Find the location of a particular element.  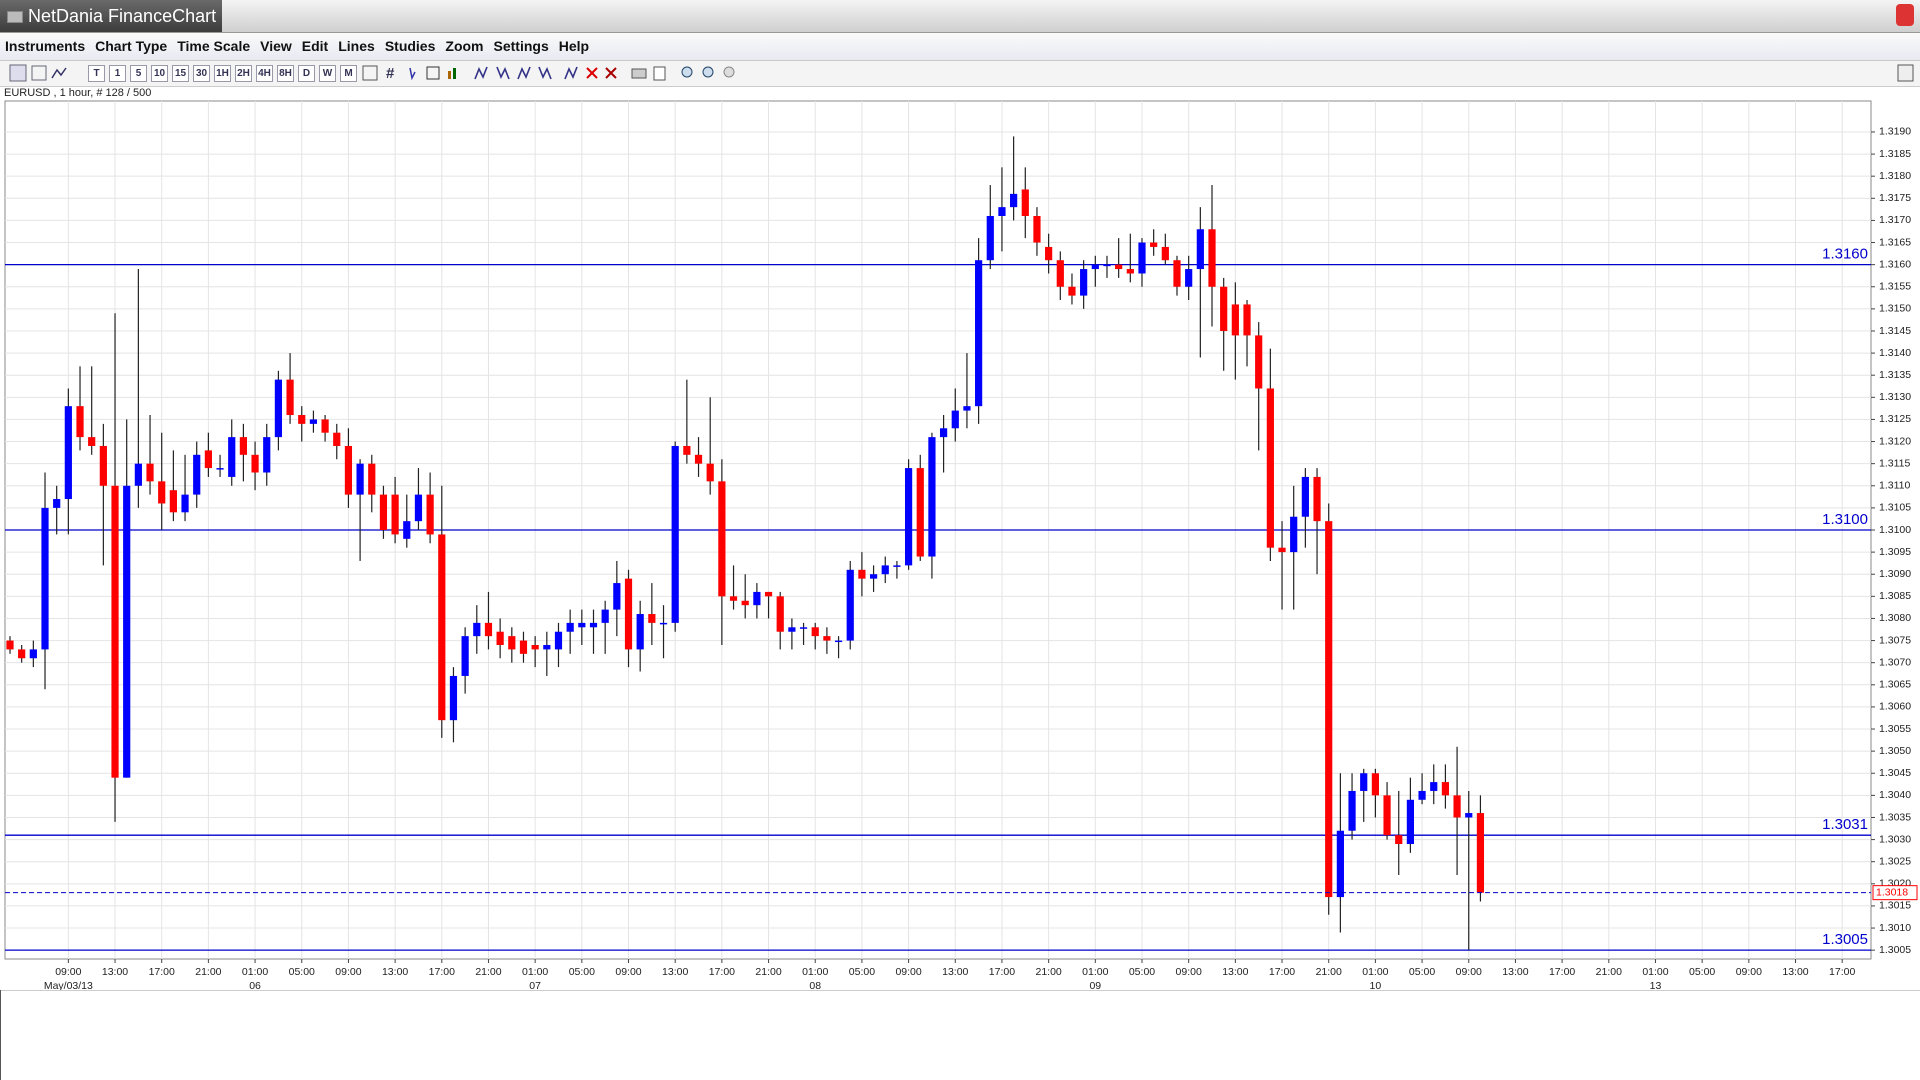

panel-icon is located at coordinates (1905, 73).